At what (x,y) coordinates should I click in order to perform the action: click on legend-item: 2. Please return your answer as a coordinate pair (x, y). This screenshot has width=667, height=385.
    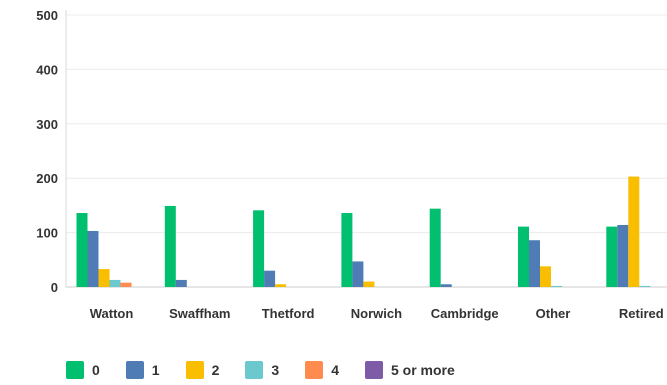
    Looking at the image, I should click on (202, 370).